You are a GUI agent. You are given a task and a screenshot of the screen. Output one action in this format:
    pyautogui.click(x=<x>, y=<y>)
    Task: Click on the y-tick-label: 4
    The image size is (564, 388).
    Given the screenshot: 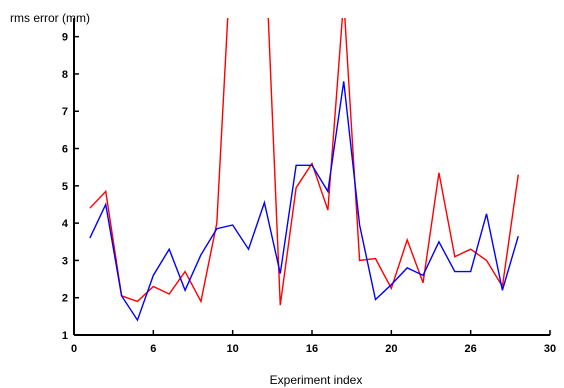 What is the action you would take?
    pyautogui.click(x=65, y=224)
    